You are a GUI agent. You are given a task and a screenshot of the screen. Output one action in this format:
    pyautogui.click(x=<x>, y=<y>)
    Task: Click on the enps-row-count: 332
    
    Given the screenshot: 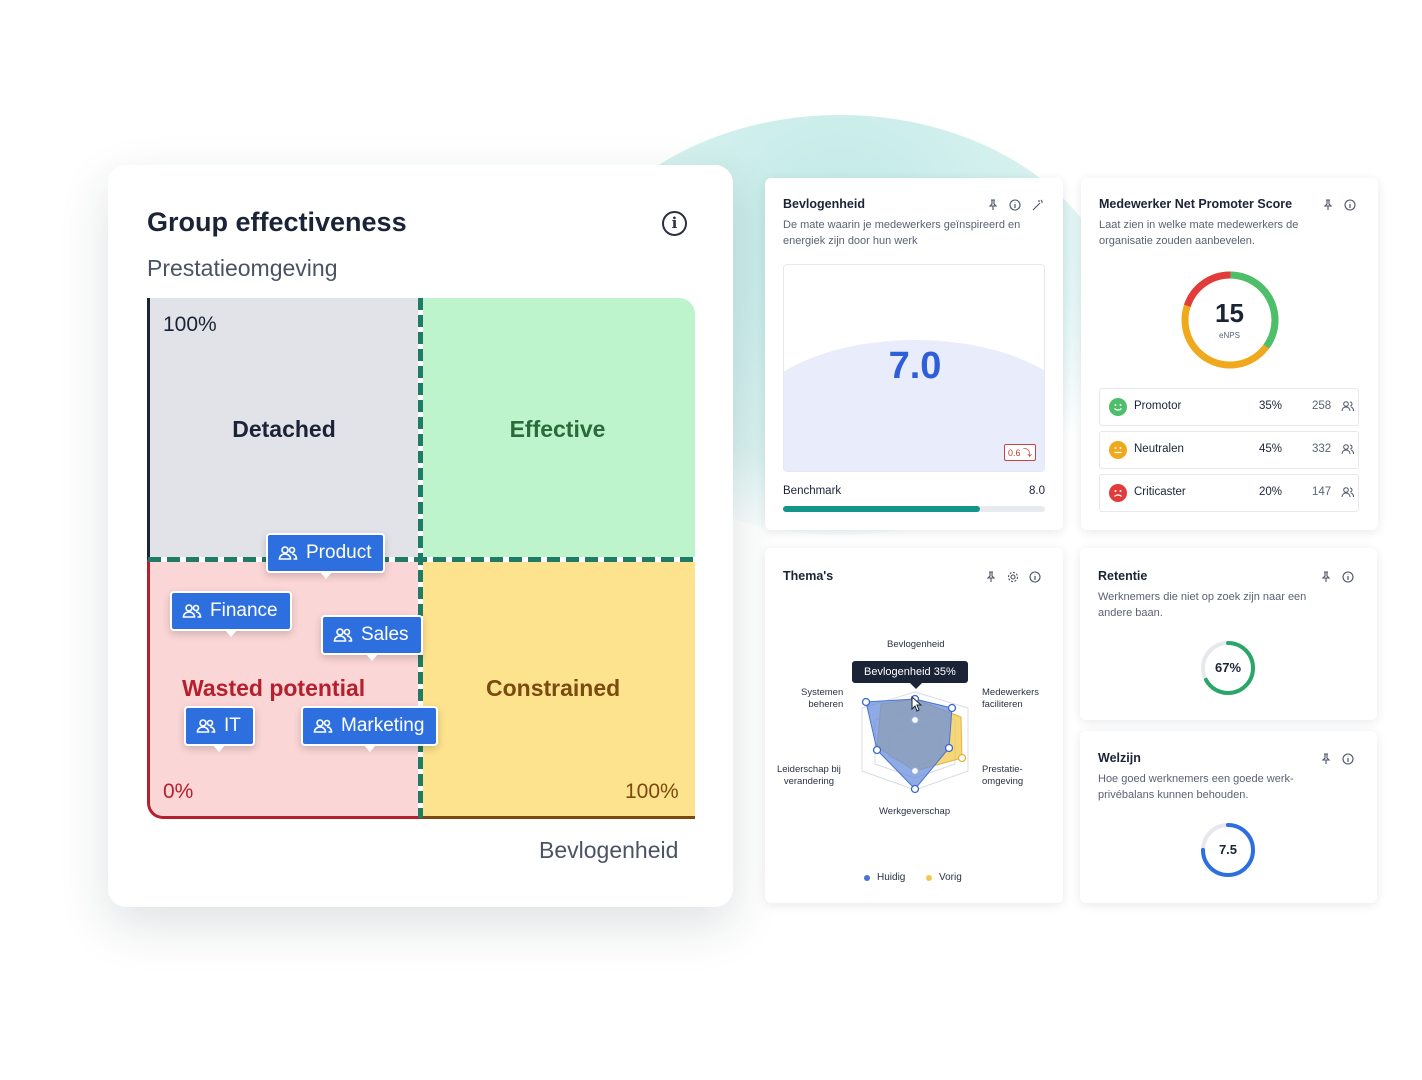 What is the action you would take?
    pyautogui.click(x=1322, y=449)
    